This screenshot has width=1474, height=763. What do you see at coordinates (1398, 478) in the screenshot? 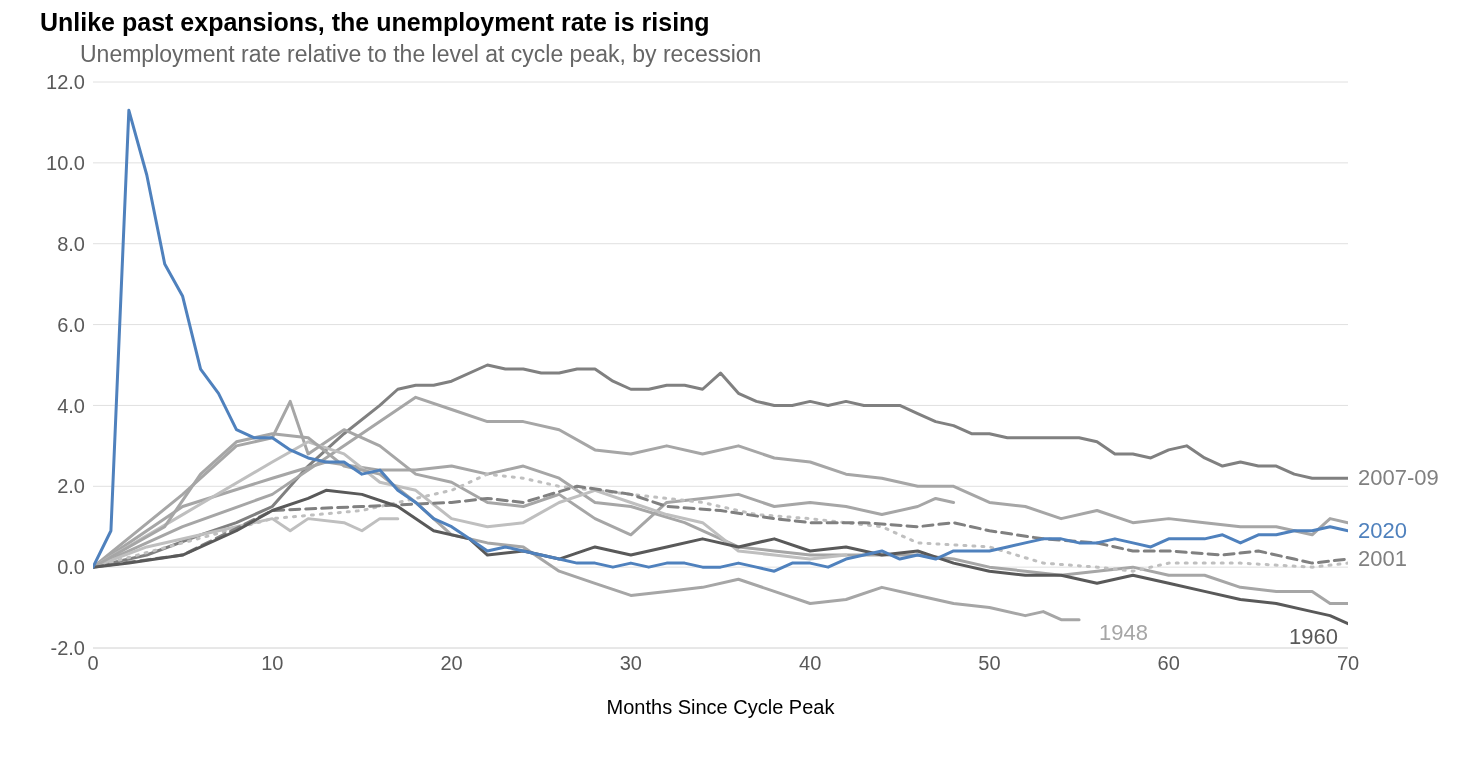
I see `series-label: 2007-09` at bounding box center [1398, 478].